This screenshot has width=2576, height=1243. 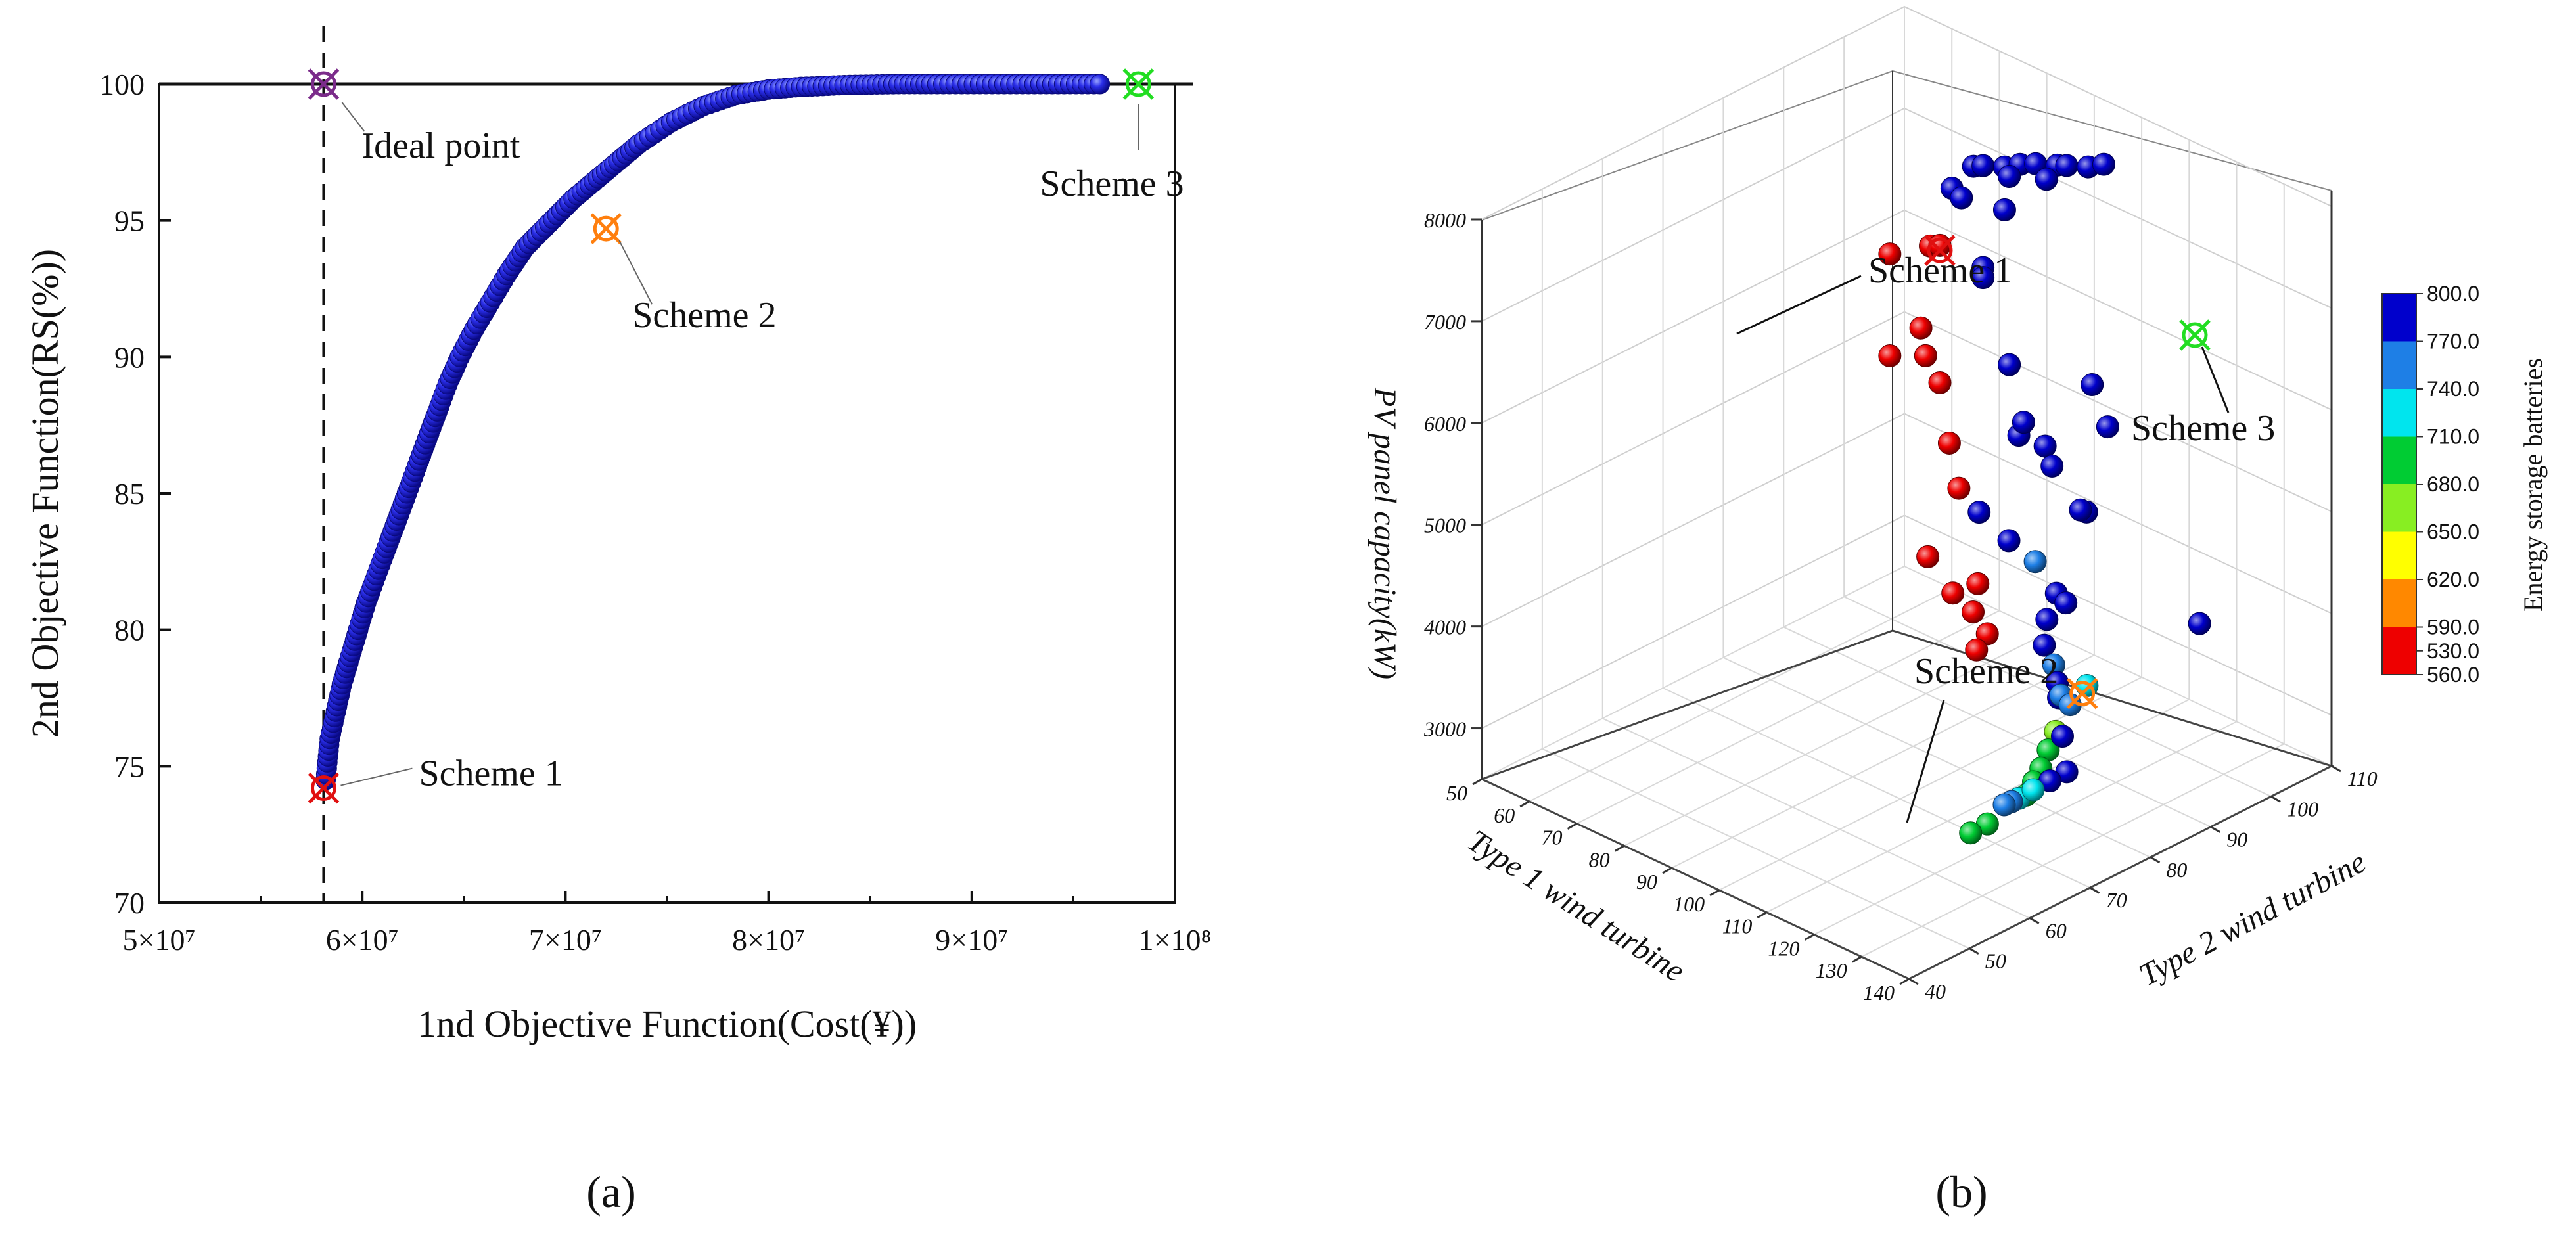 I want to click on panel-a-x-axis-title: 1nd Objective Function(Cost(¥)), so click(x=667, y=1024).